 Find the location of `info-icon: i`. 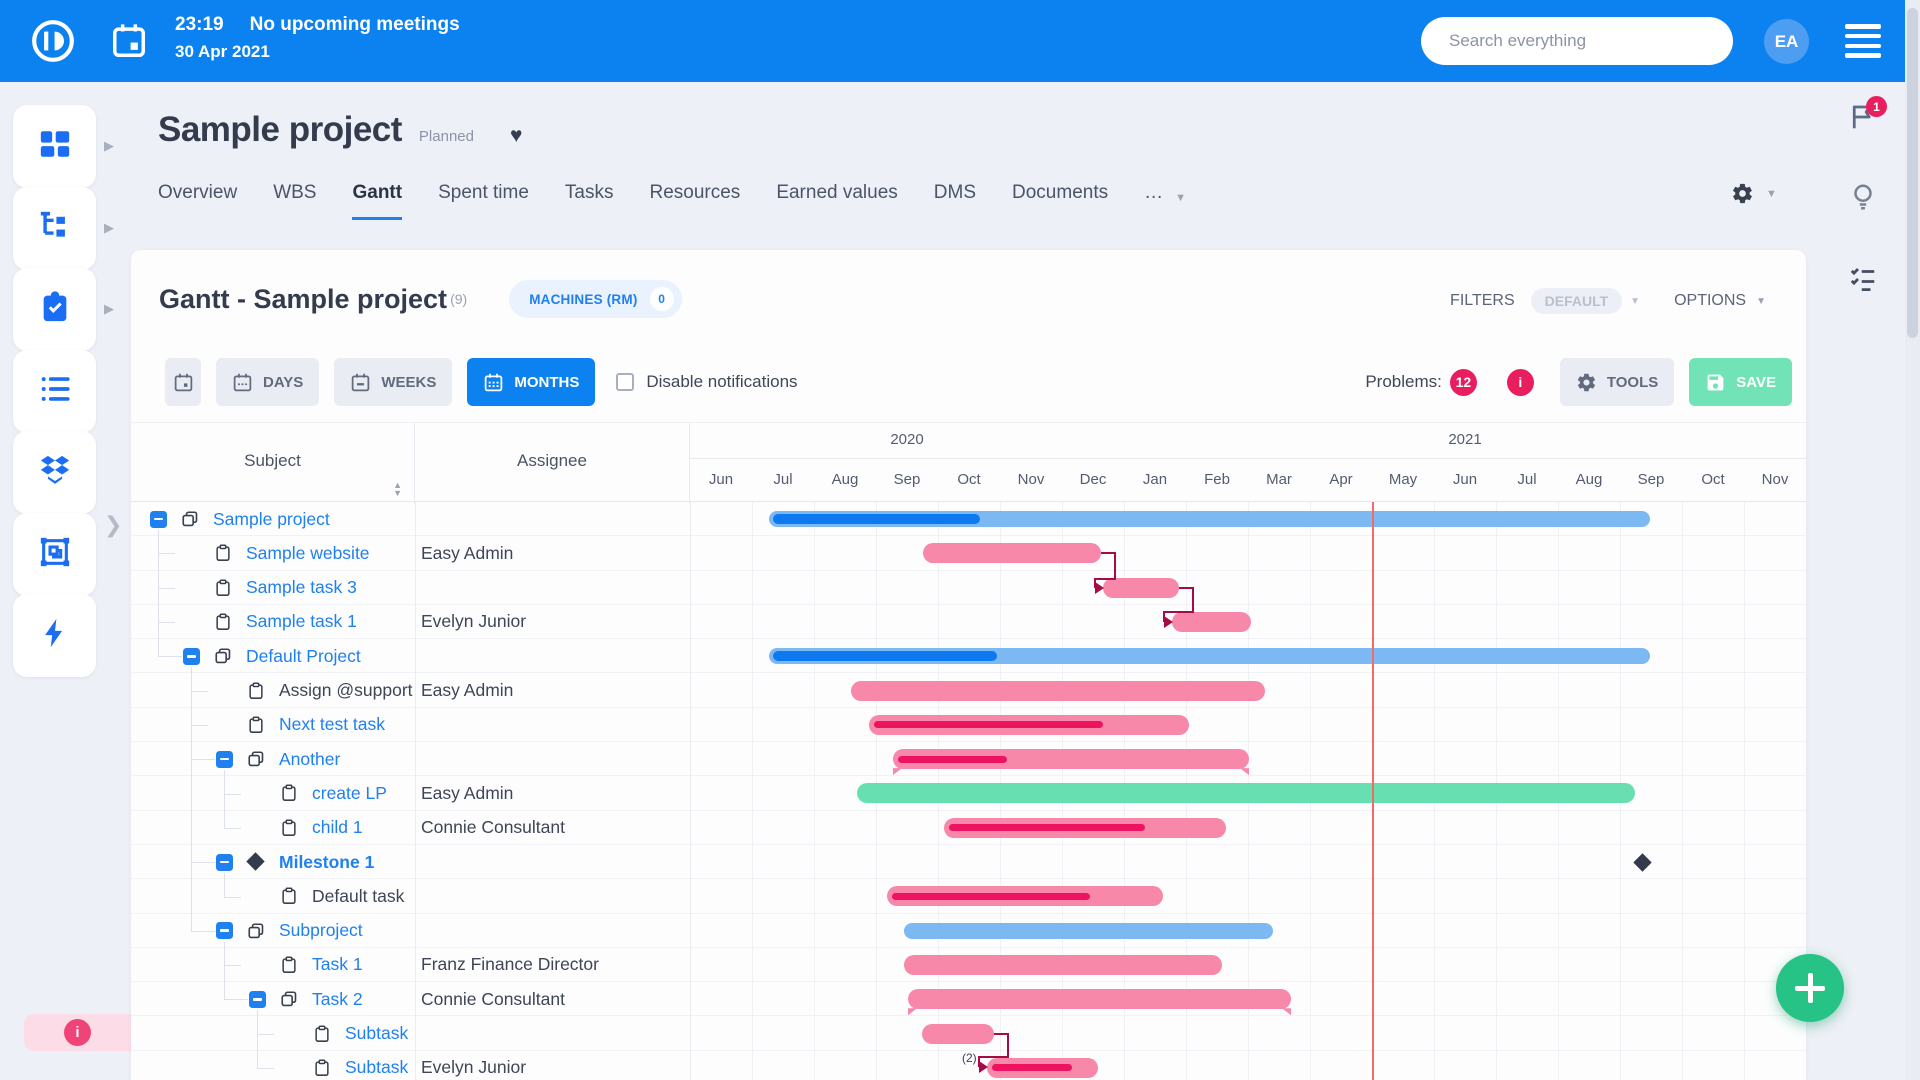

info-icon: i is located at coordinates (1520, 382).